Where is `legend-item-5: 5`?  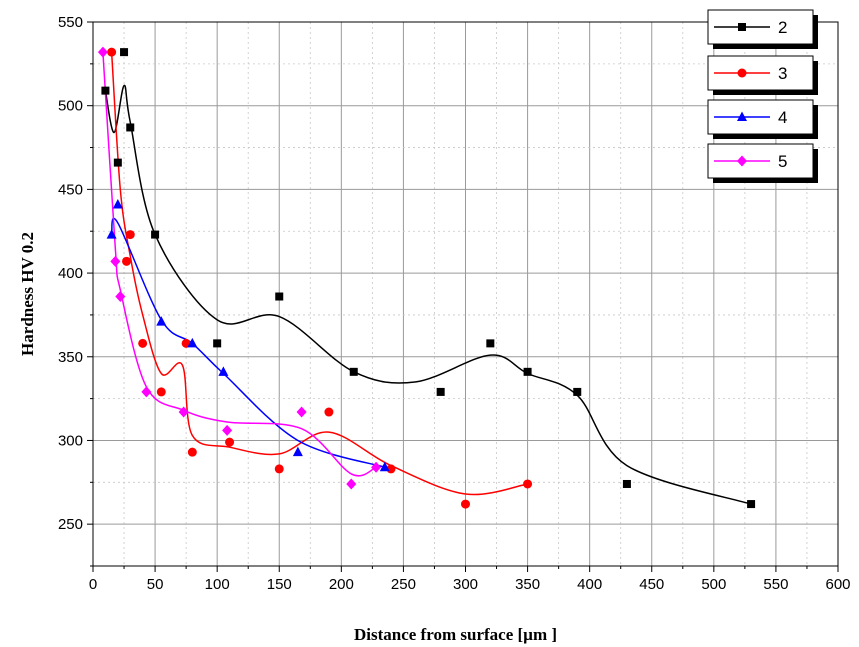 legend-item-5: 5 is located at coordinates (762, 163).